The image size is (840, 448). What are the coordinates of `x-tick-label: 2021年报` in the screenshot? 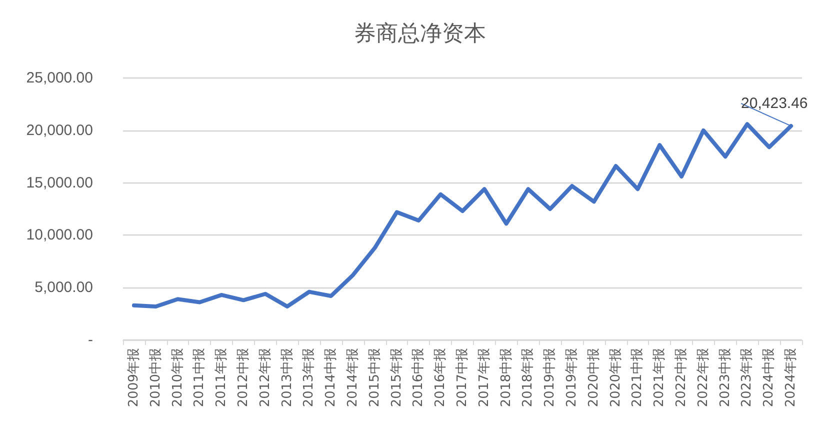 It's located at (660, 378).